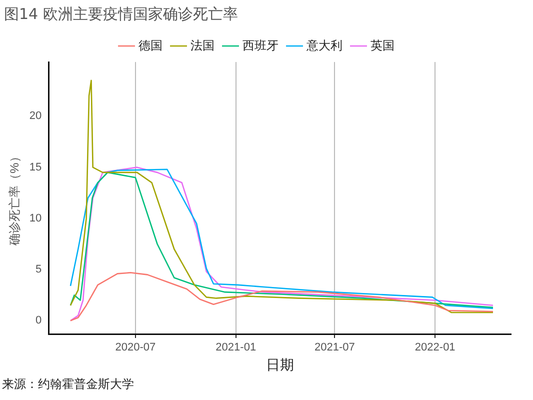  I want to click on source-note: 来源：约翰霍普金斯大学, so click(68, 384).